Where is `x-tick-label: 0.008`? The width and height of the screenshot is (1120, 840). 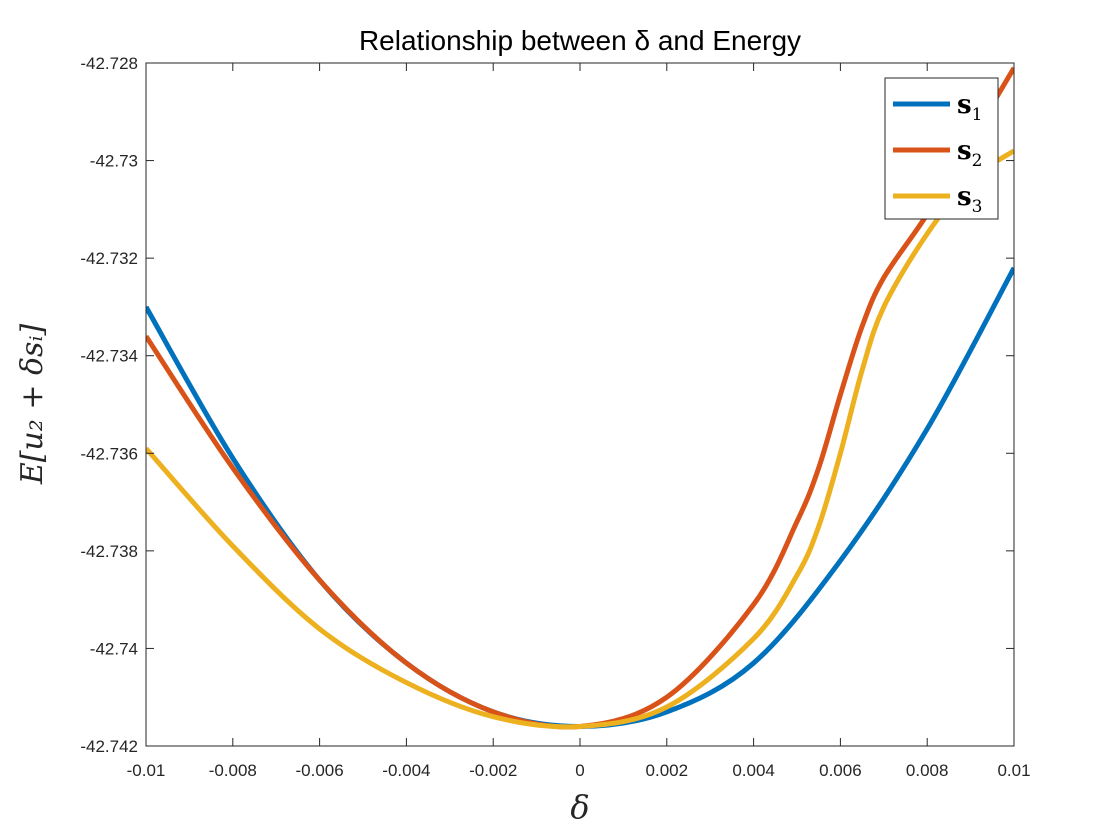 x-tick-label: 0.008 is located at coordinates (927, 770).